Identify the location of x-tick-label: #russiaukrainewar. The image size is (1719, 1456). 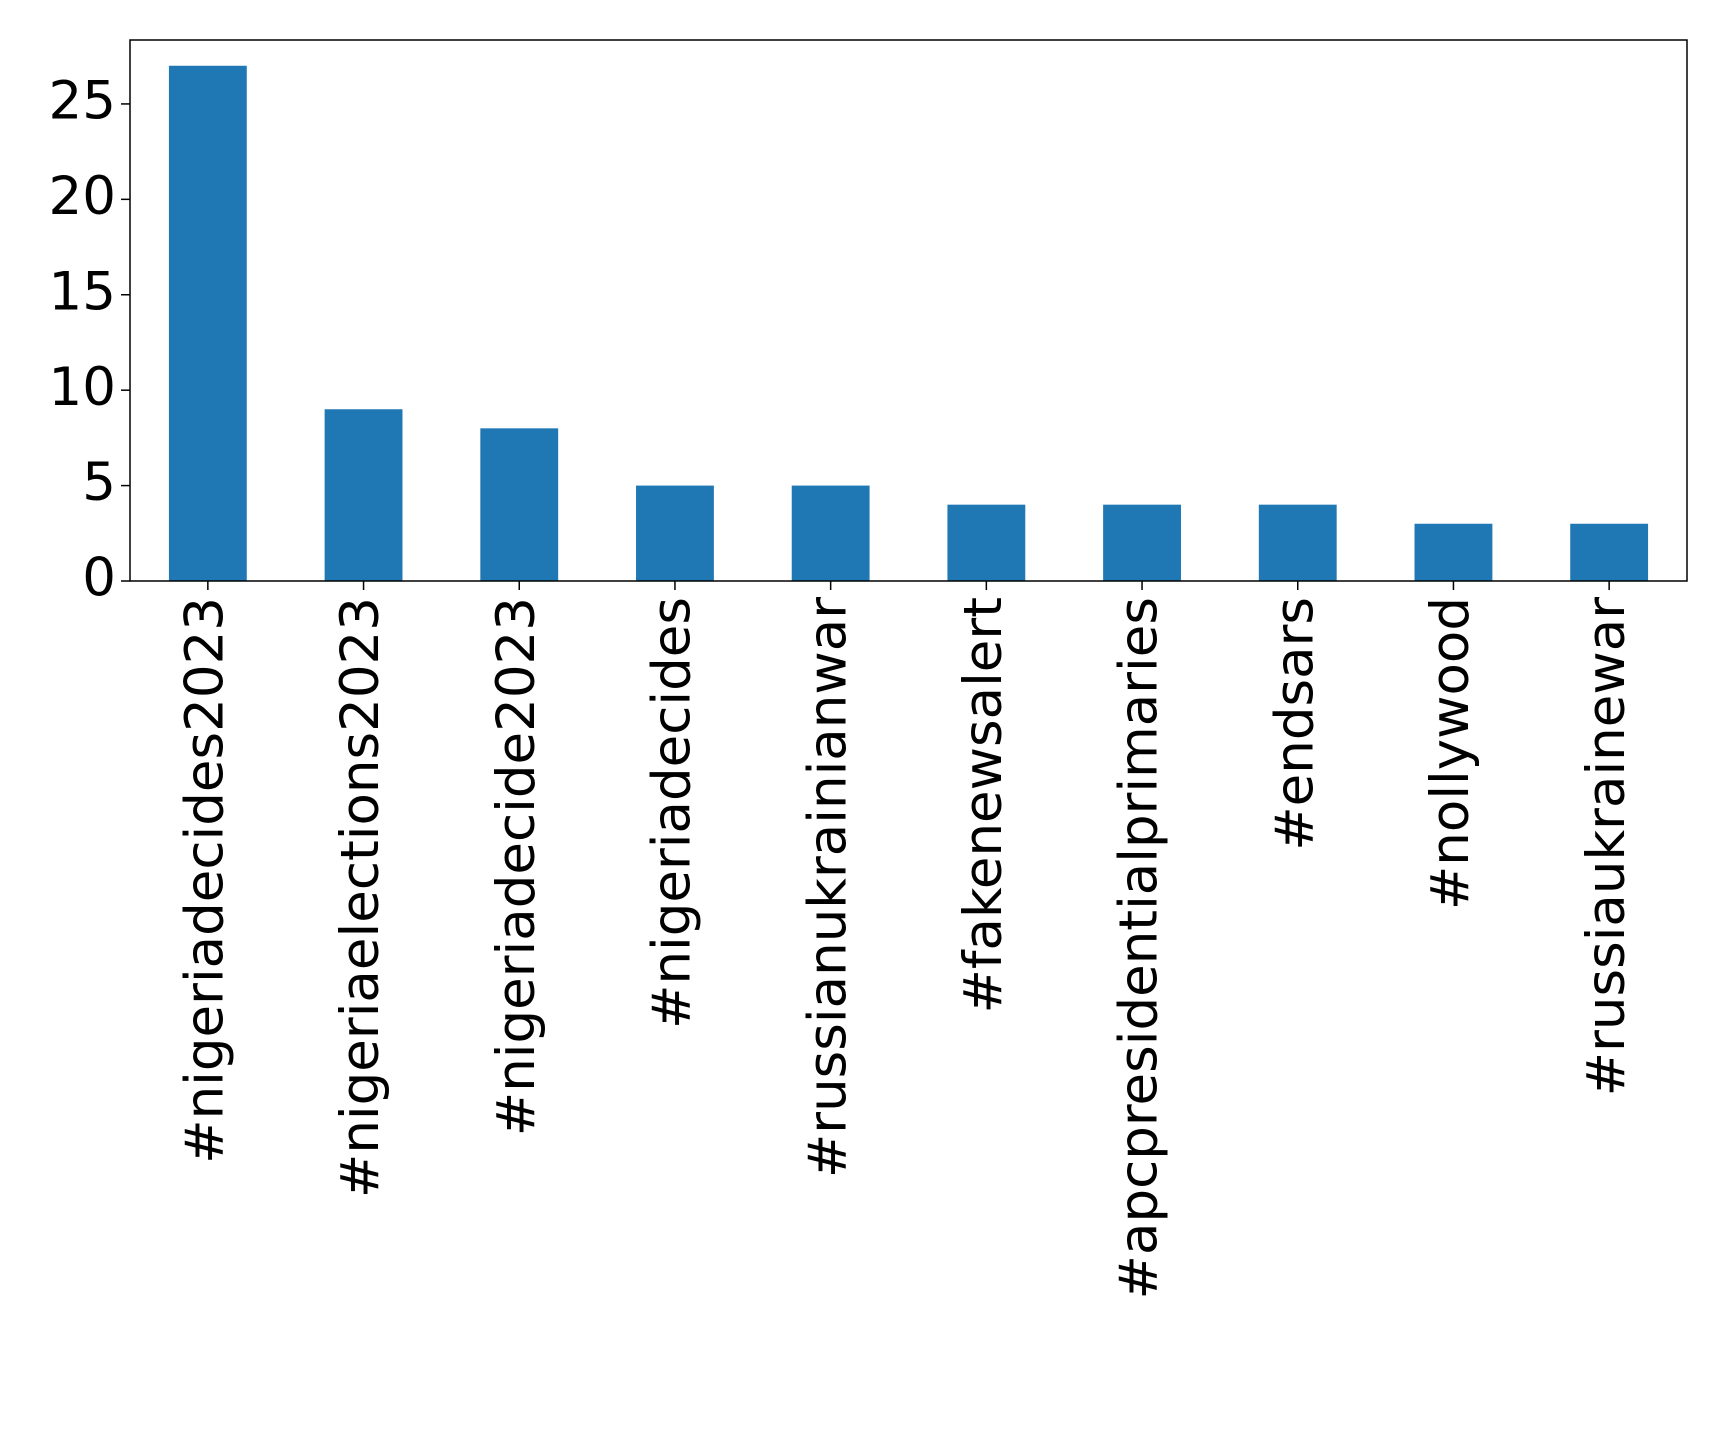
(1606, 847).